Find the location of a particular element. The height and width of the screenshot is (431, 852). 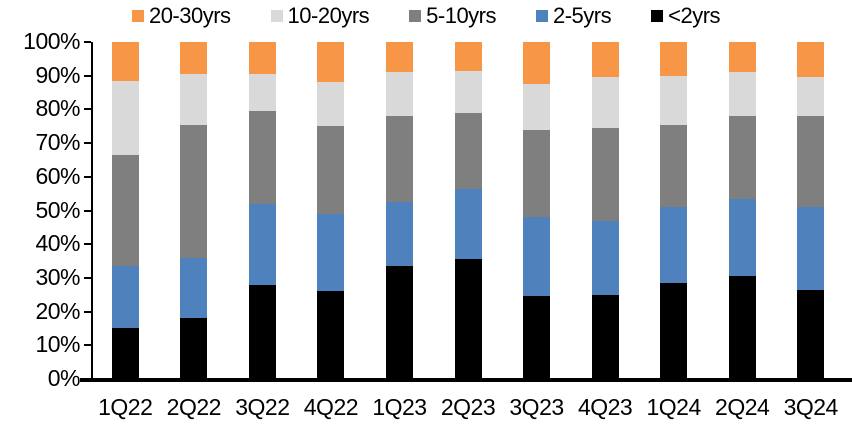

bar-segment-3Q22-25yrs is located at coordinates (262, 244).